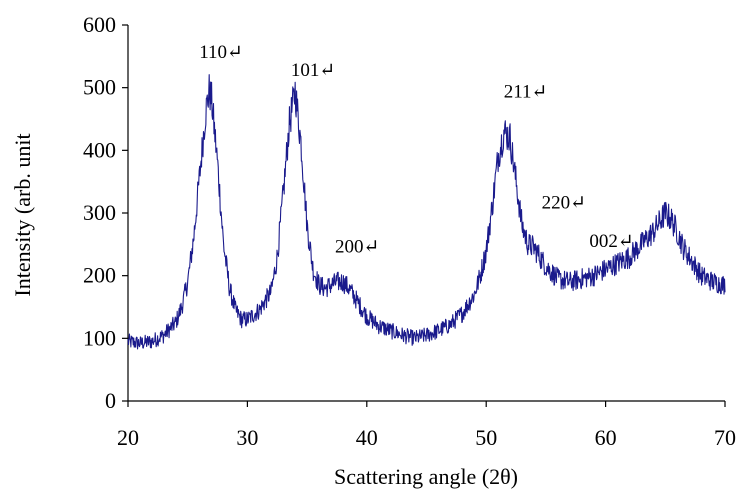 This screenshot has height=500, width=743. Describe the element at coordinates (221, 52) in the screenshot. I see `peak-label: 110↵` at that location.